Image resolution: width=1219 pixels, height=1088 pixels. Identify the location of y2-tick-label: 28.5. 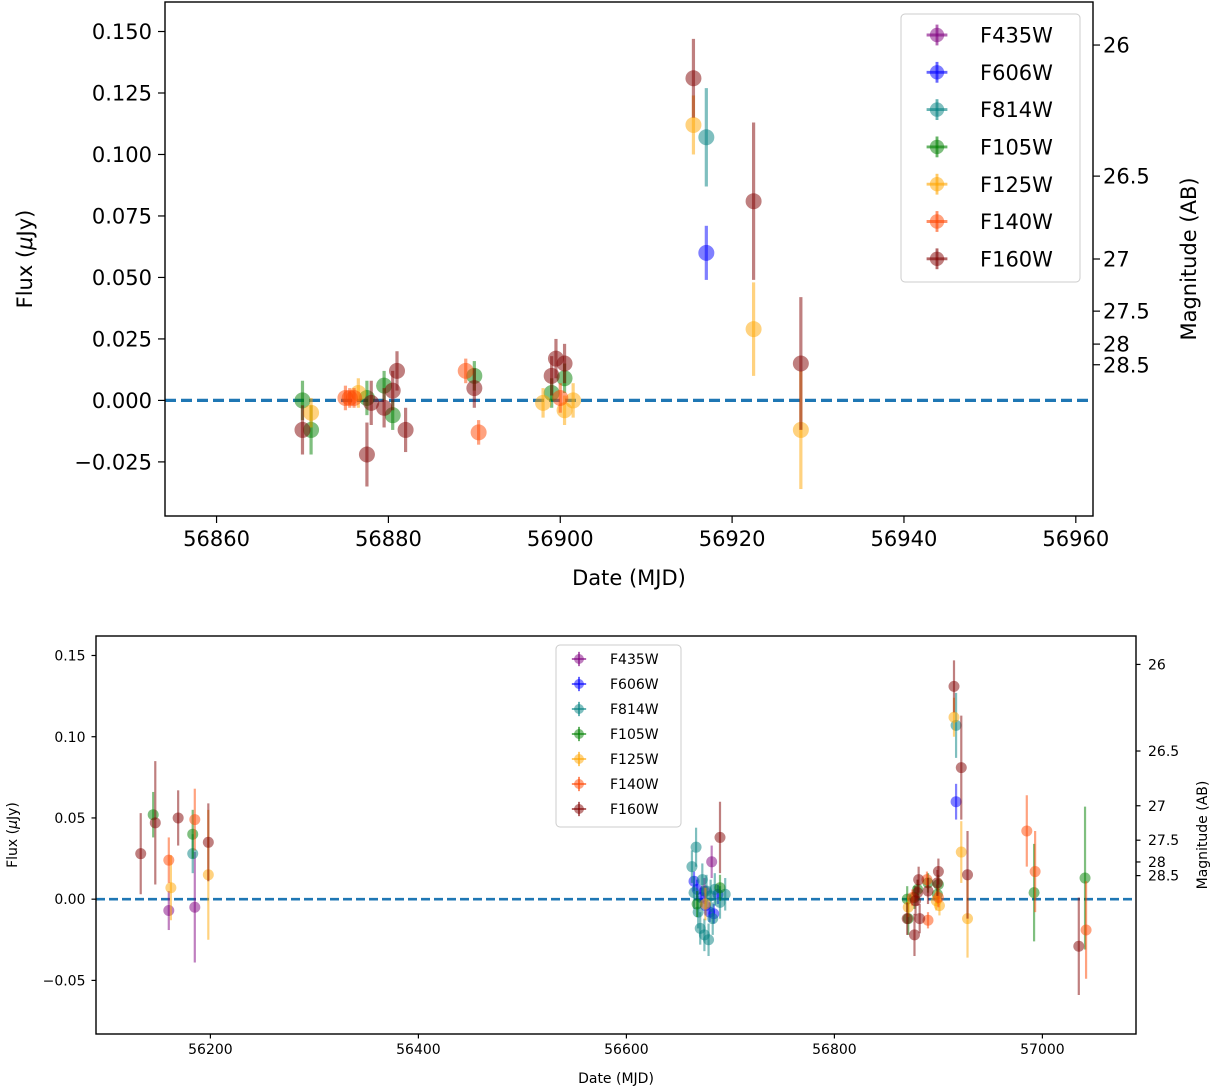
(1126, 365).